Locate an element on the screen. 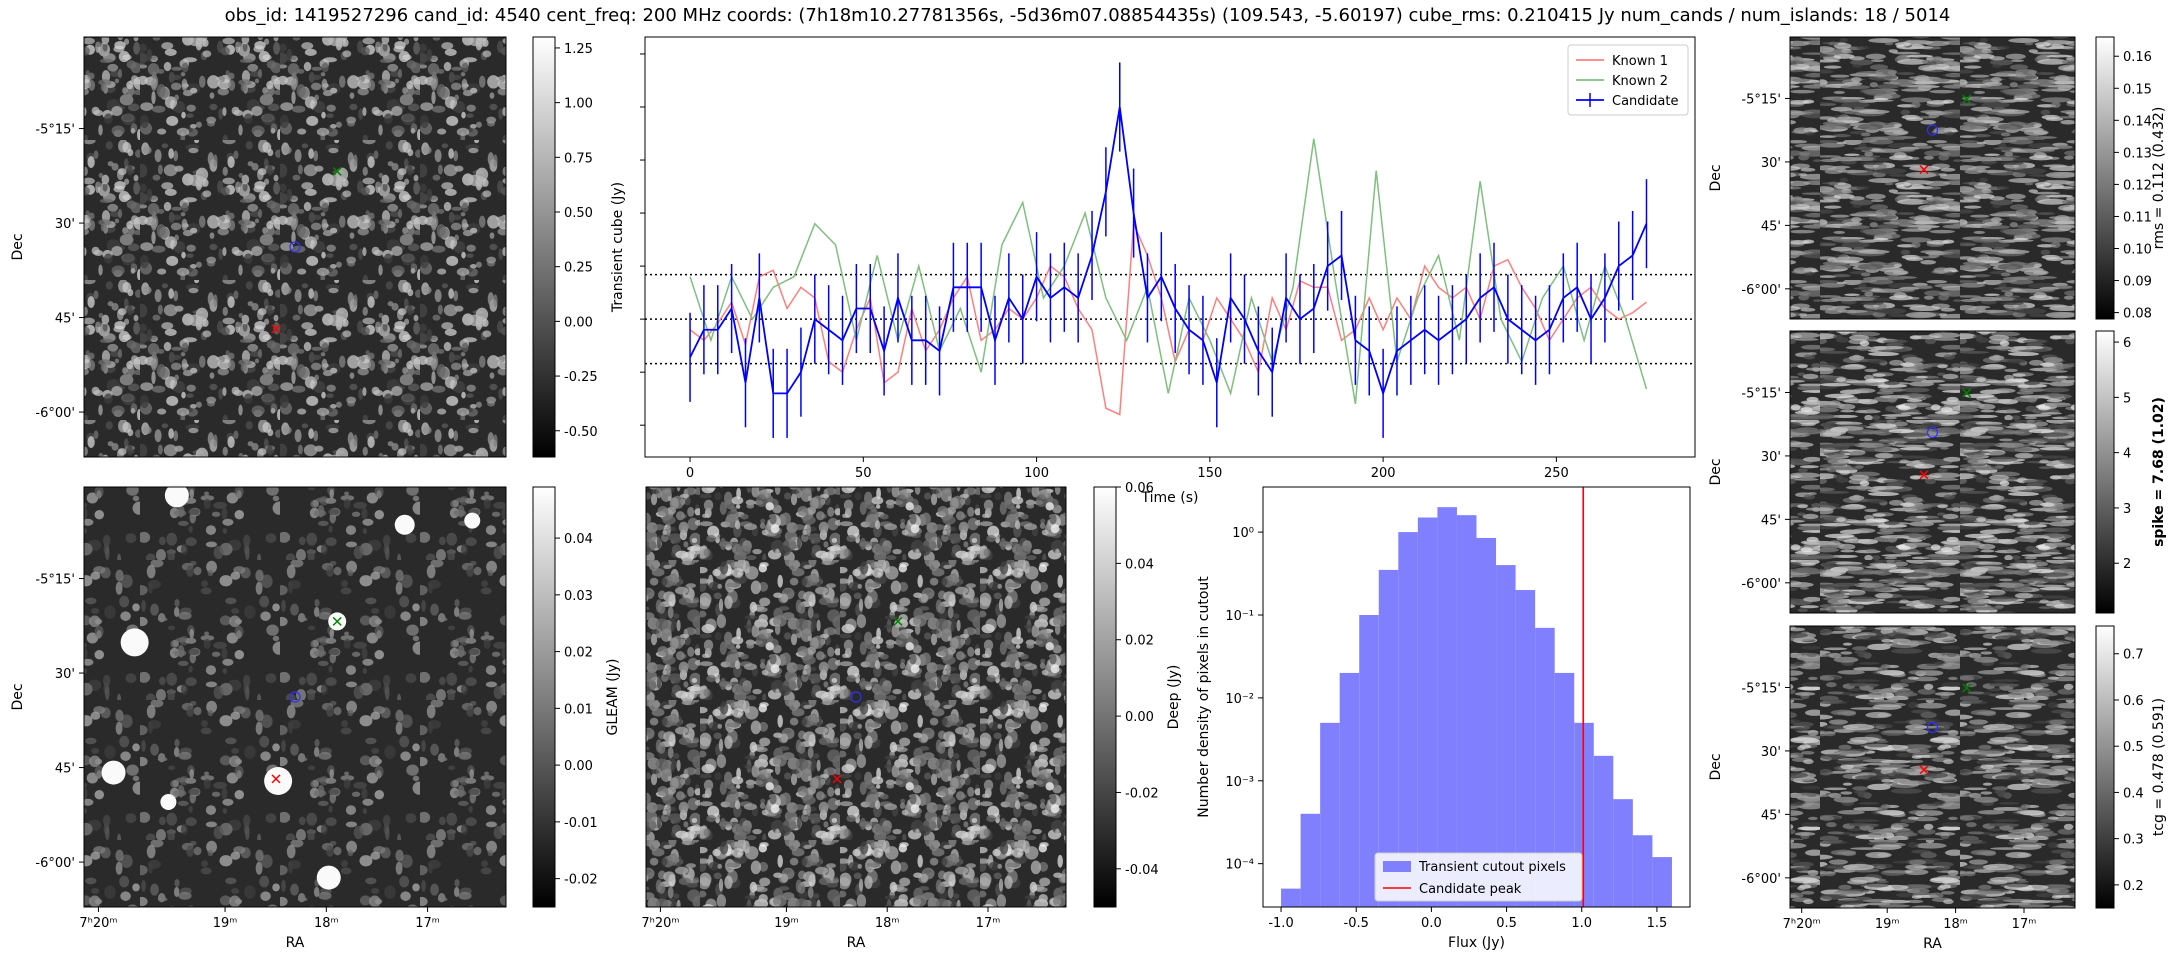 Image resolution: width=2175 pixels, height=960 pixels. gleam_image-colorbar-tick-label: 0.01 is located at coordinates (578, 709).